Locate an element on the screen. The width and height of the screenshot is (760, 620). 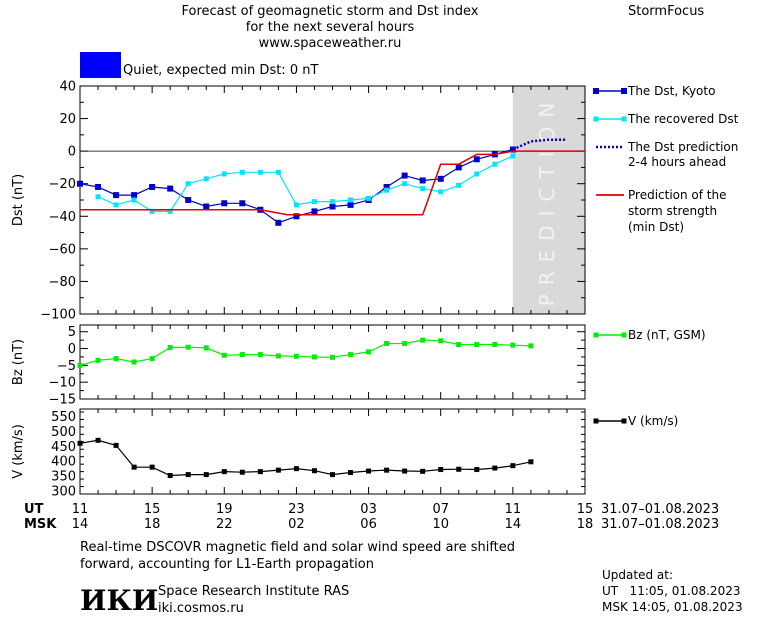
dst-y-tick-label: 40 is located at coordinates (67, 87).